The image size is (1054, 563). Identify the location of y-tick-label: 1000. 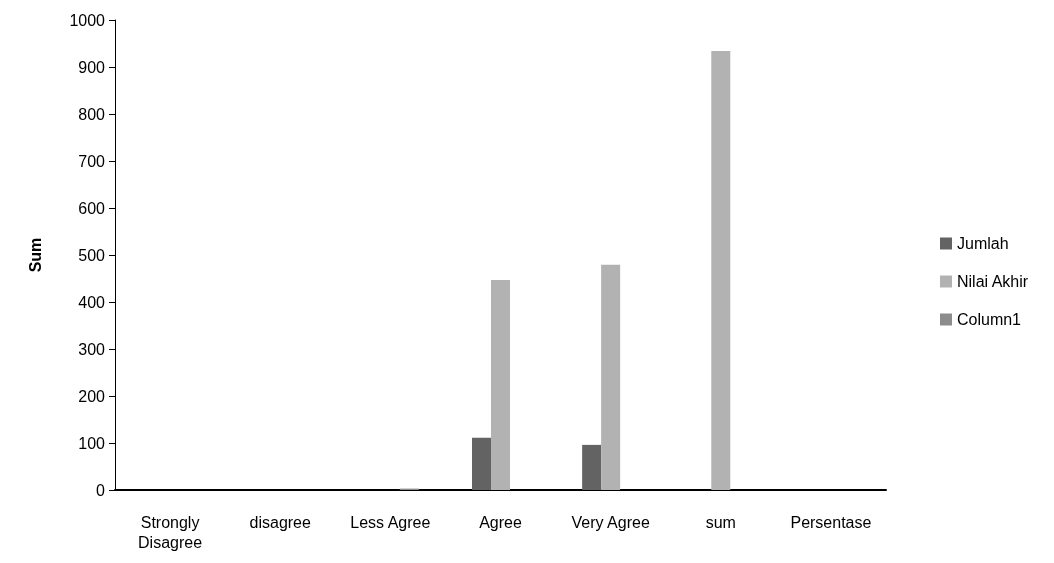
(87, 20).